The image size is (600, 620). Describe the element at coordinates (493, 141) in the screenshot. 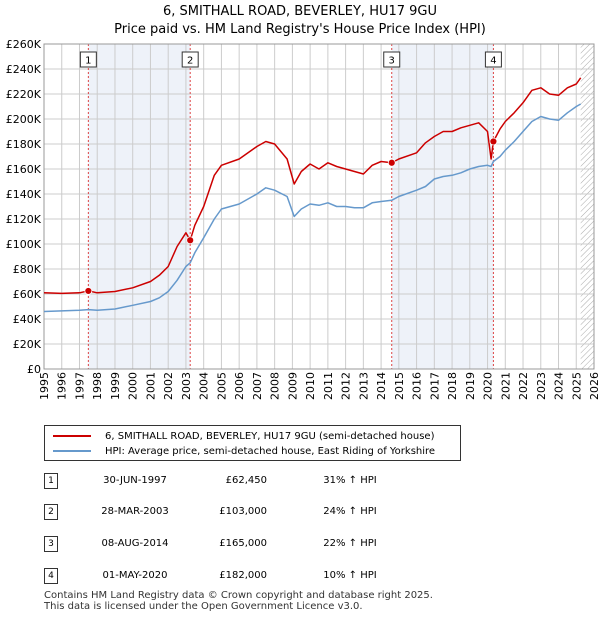

I see `sale-4-point` at that location.